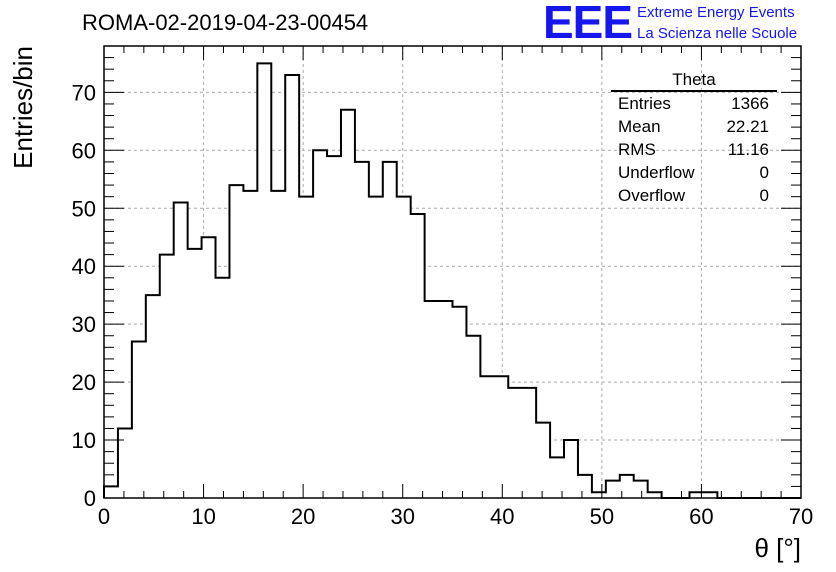  Describe the element at coordinates (694, 195) in the screenshot. I see `stats-row-overflow: Overflow 0` at that location.